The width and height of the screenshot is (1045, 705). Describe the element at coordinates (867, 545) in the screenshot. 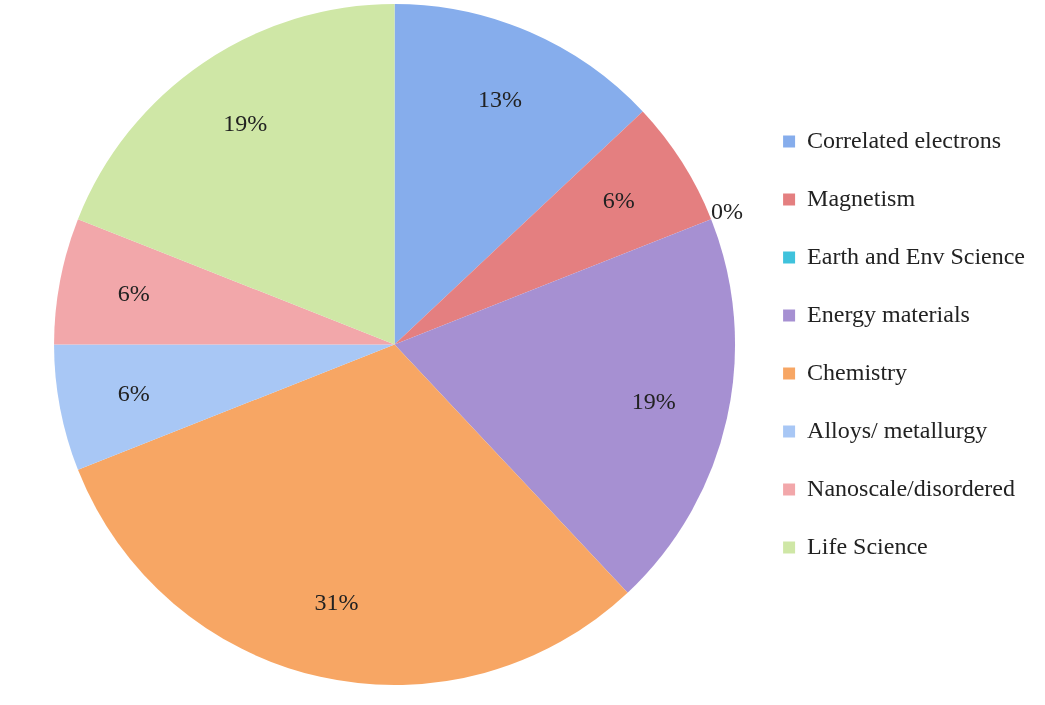

I see `legend-label: Life Science` at that location.